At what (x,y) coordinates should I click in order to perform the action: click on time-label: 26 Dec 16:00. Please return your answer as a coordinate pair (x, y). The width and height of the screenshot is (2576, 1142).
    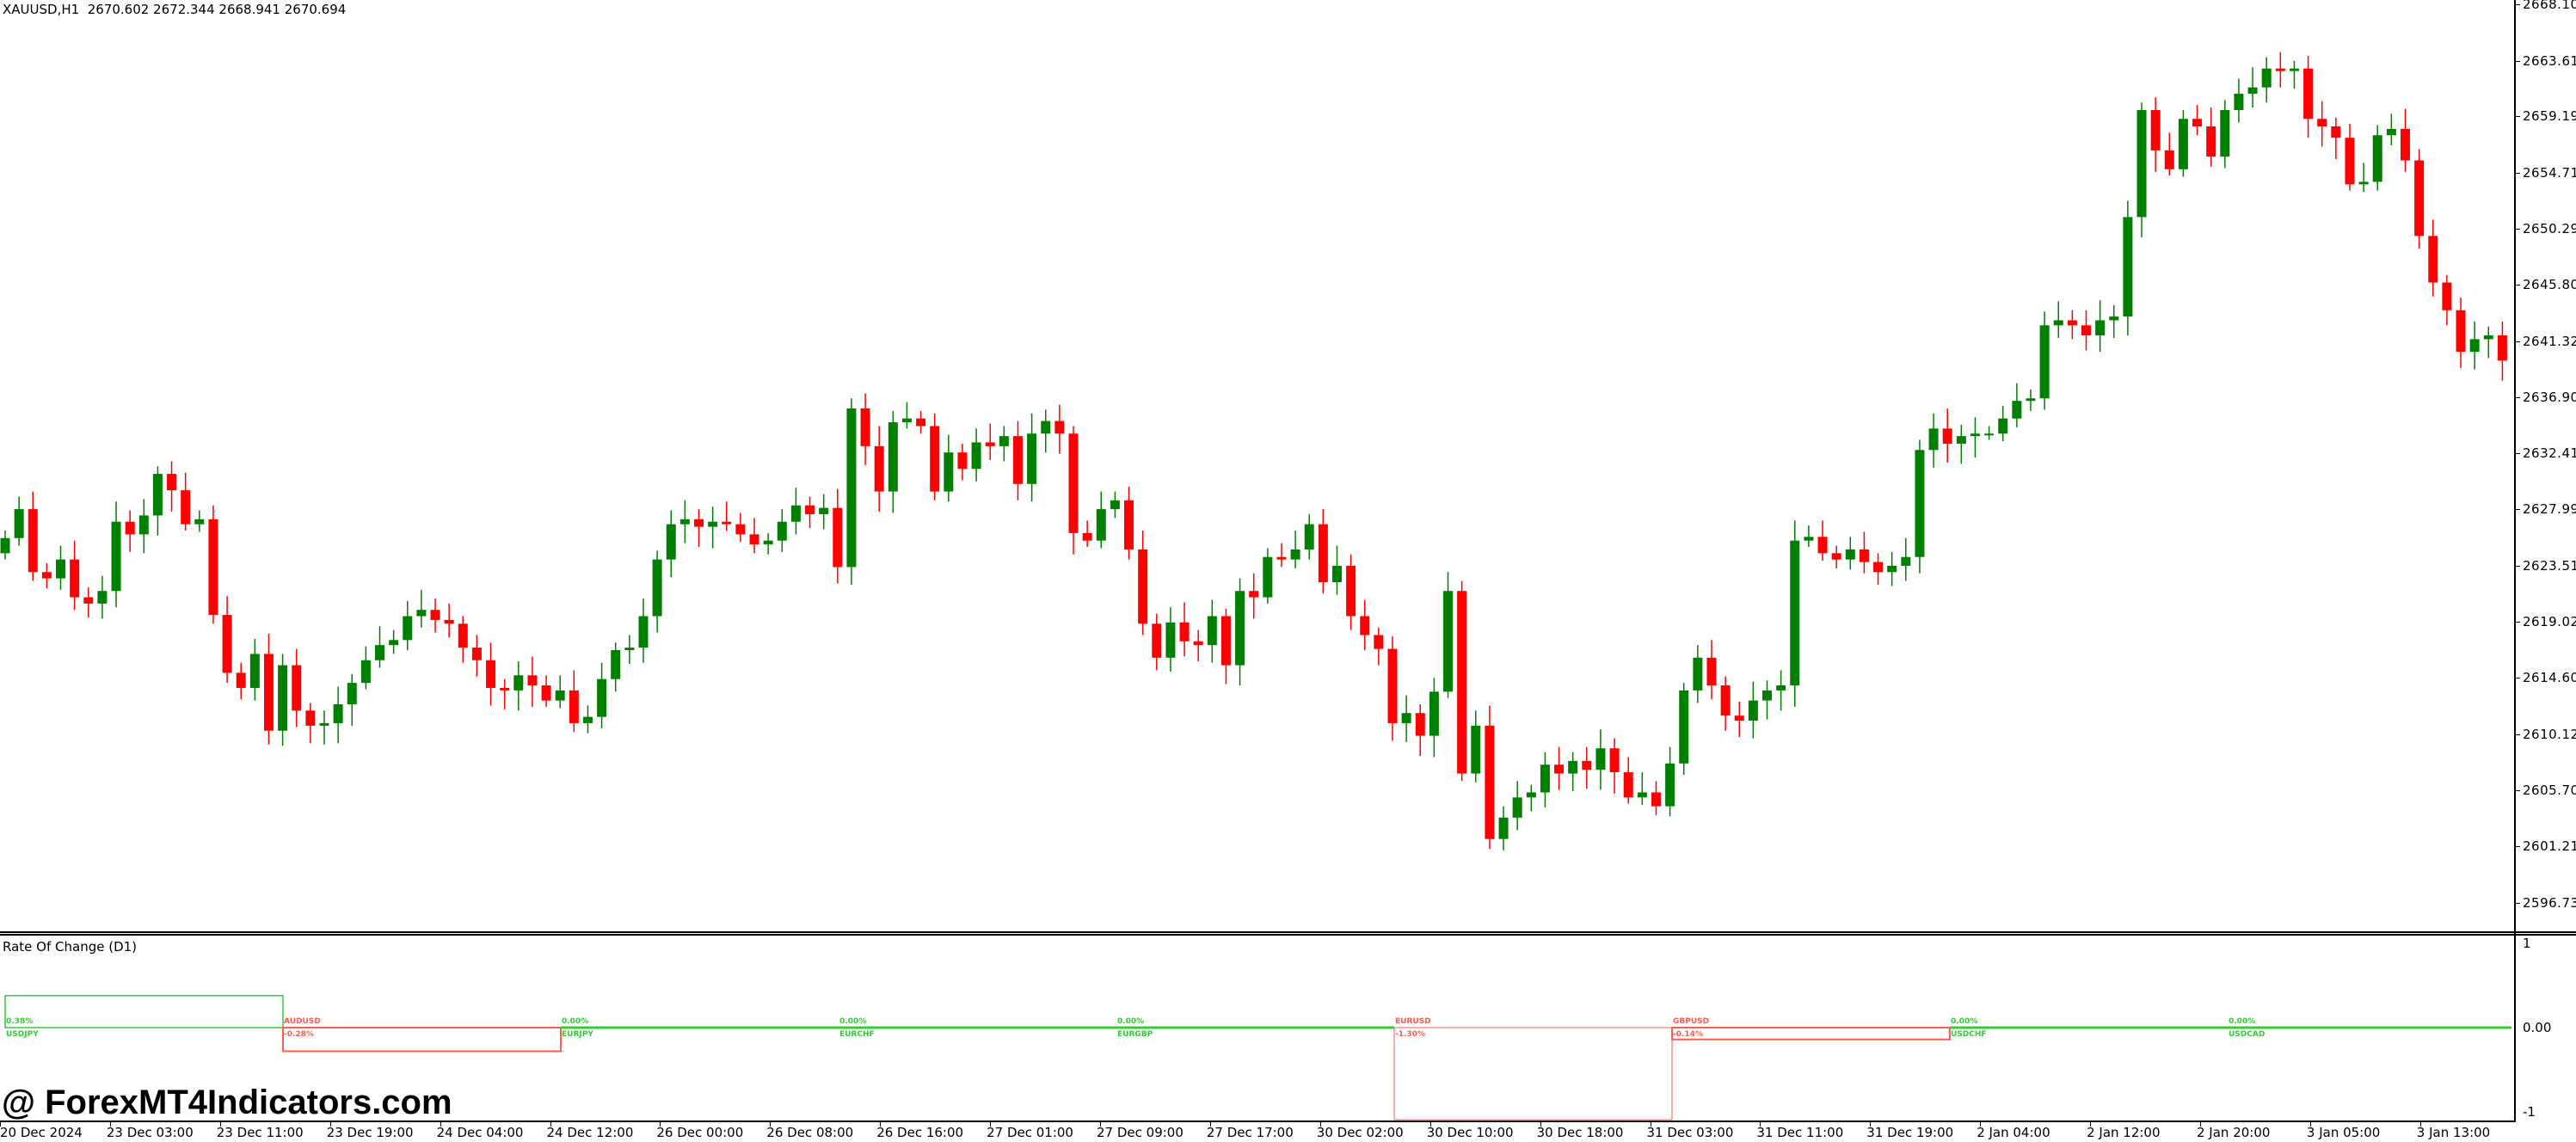
    Looking at the image, I should click on (920, 1132).